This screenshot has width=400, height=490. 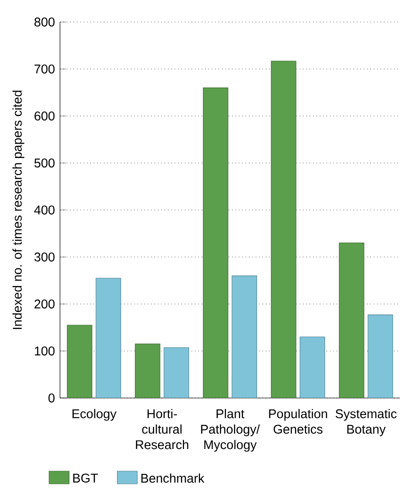 What do you see at coordinates (18, 209) in the screenshot?
I see `y-axis-title: Indexed no. of times research papers cited` at bounding box center [18, 209].